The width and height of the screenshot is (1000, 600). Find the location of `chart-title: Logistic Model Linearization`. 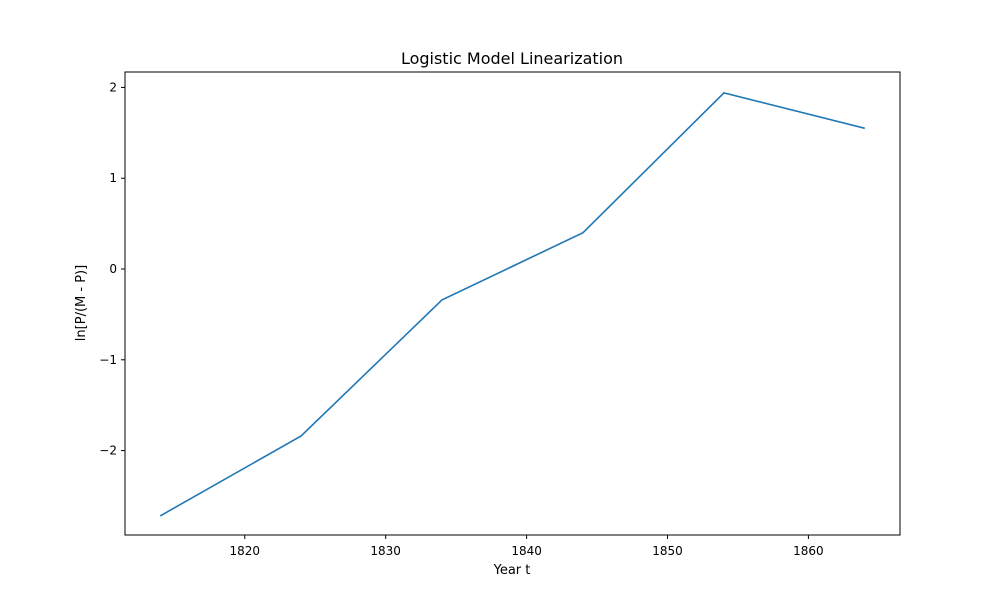

chart-title: Logistic Model Linearization is located at coordinates (512, 58).